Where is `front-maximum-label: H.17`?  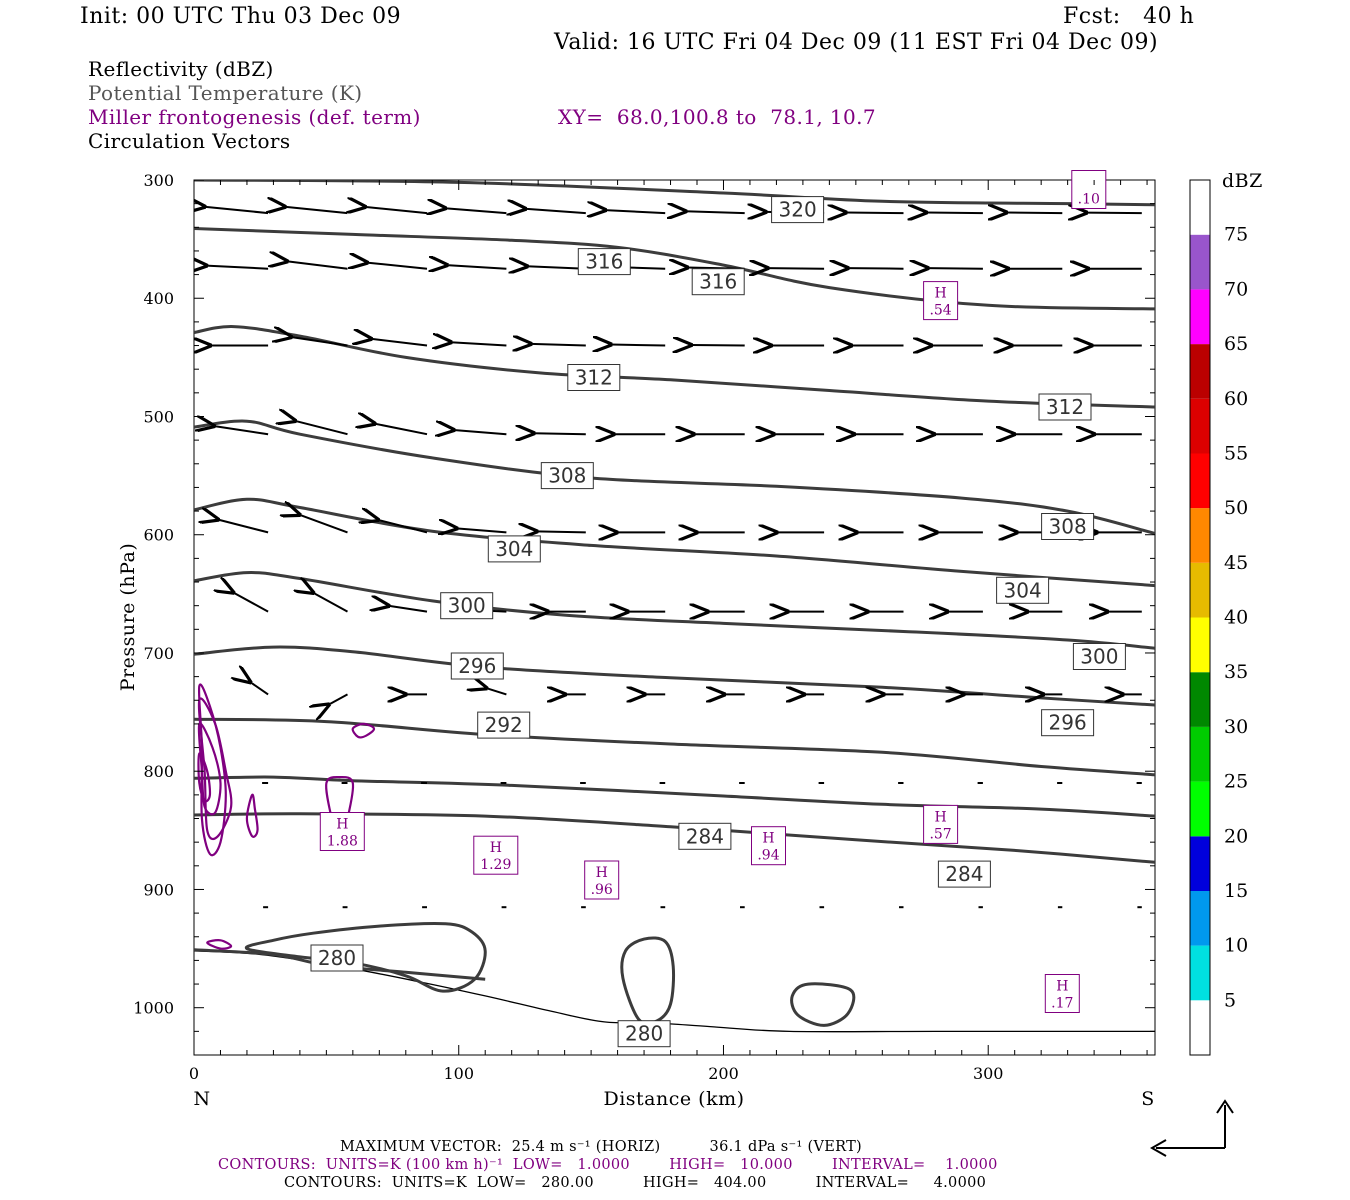
front-maximum-label: H.17 is located at coordinates (1062, 993).